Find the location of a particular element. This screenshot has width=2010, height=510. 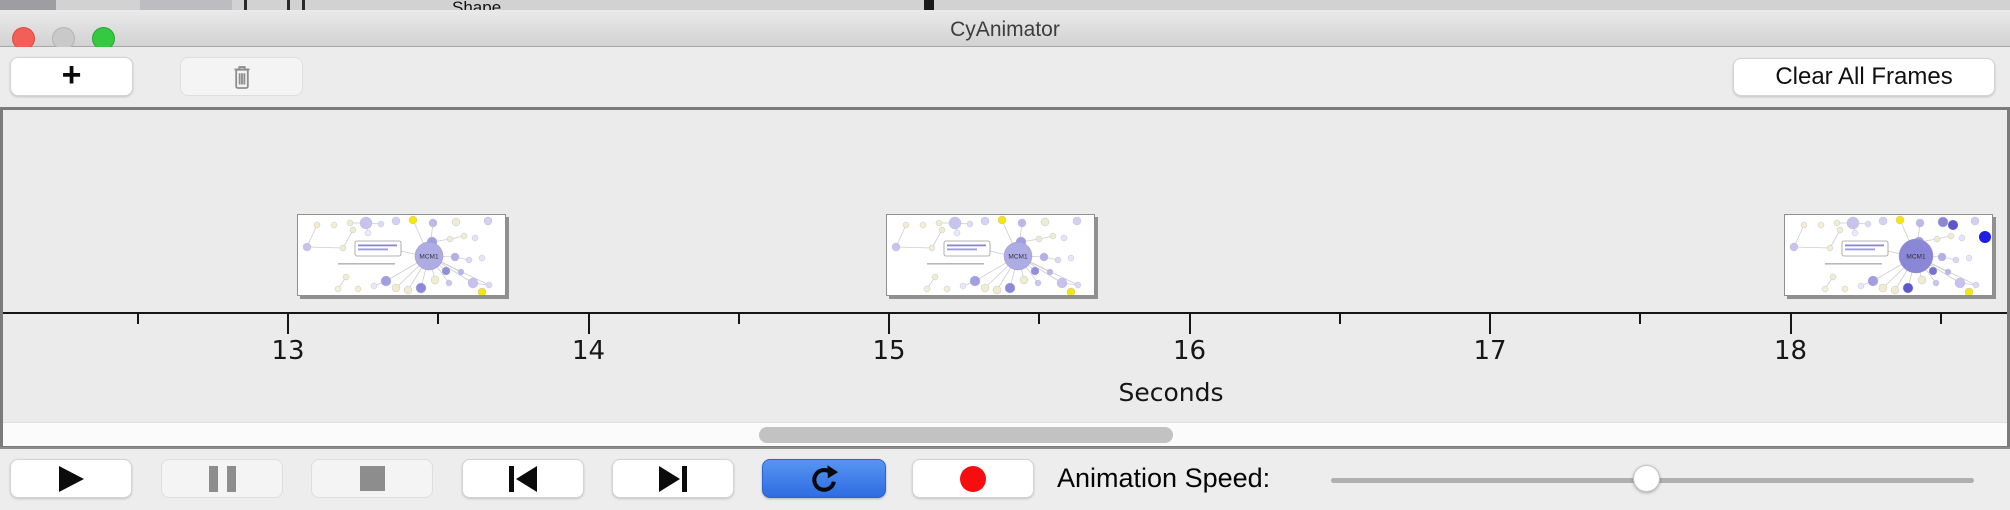

trash-icon is located at coordinates (241, 77).